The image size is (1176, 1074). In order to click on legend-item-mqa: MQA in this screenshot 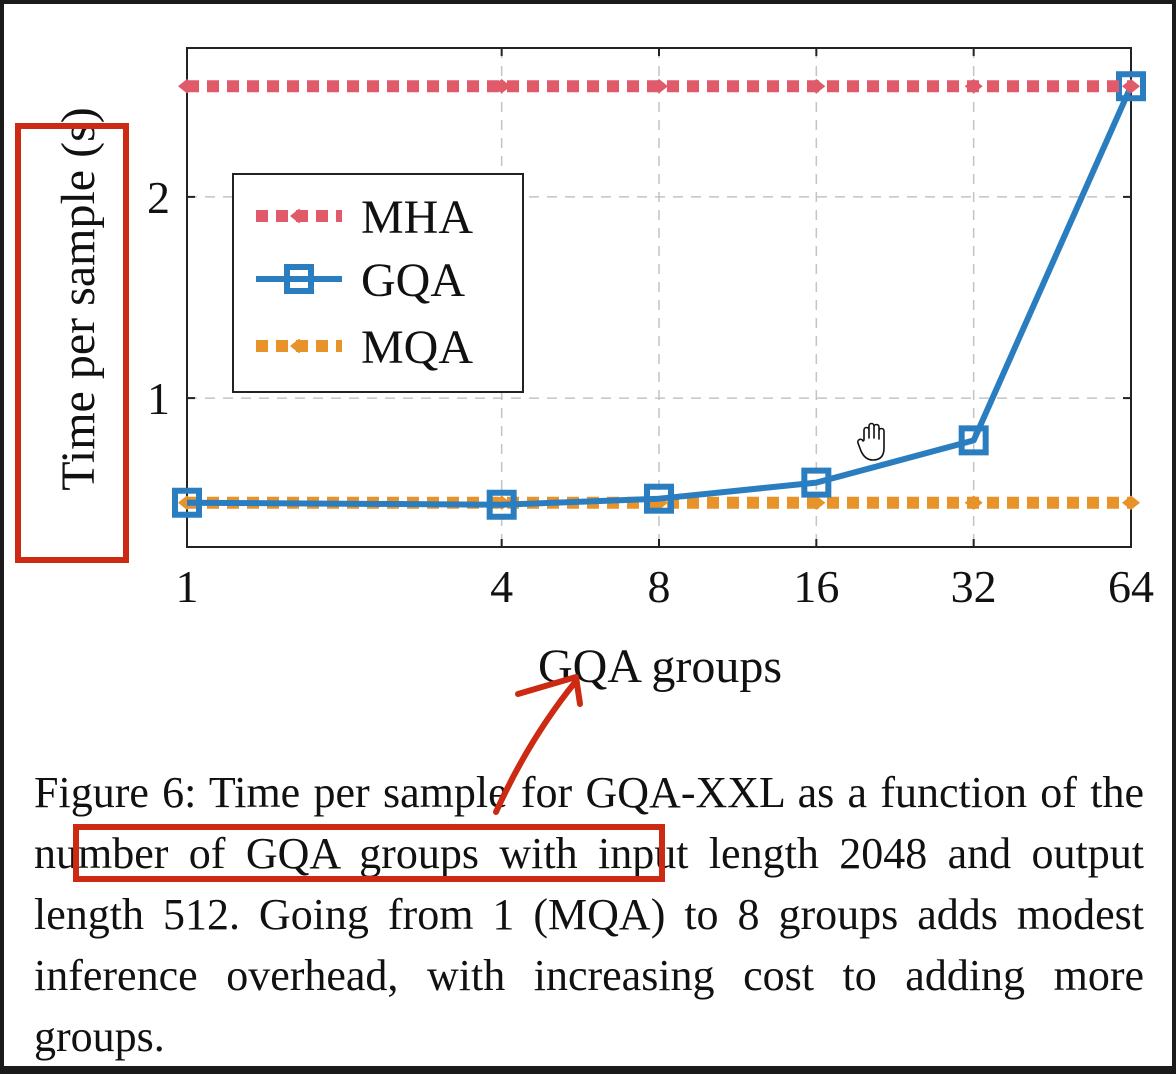, I will do `click(364, 347)`.